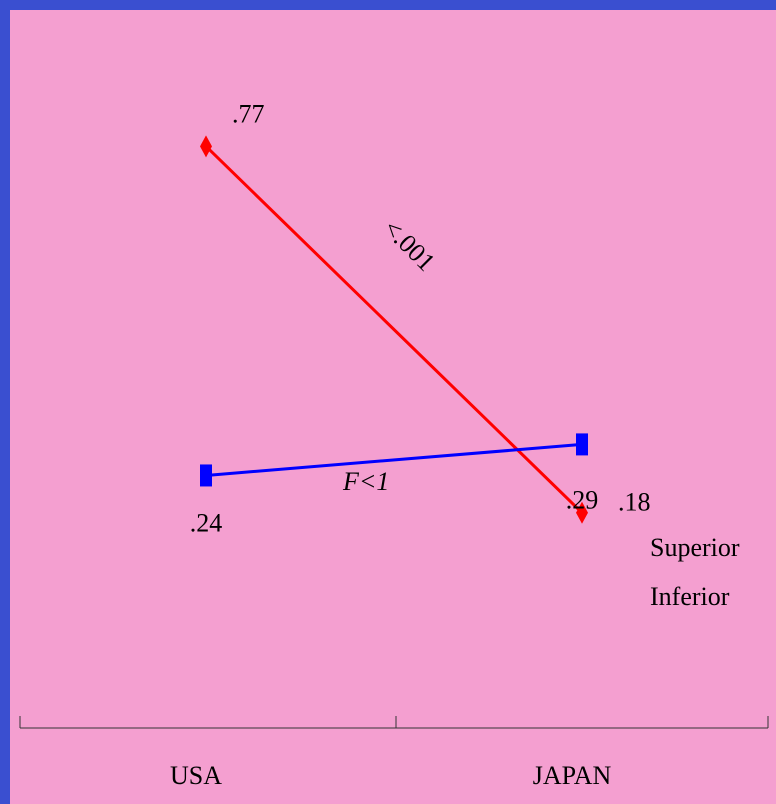 This screenshot has width=776, height=804. What do you see at coordinates (394, 722) in the screenshot?
I see `x-axis` at bounding box center [394, 722].